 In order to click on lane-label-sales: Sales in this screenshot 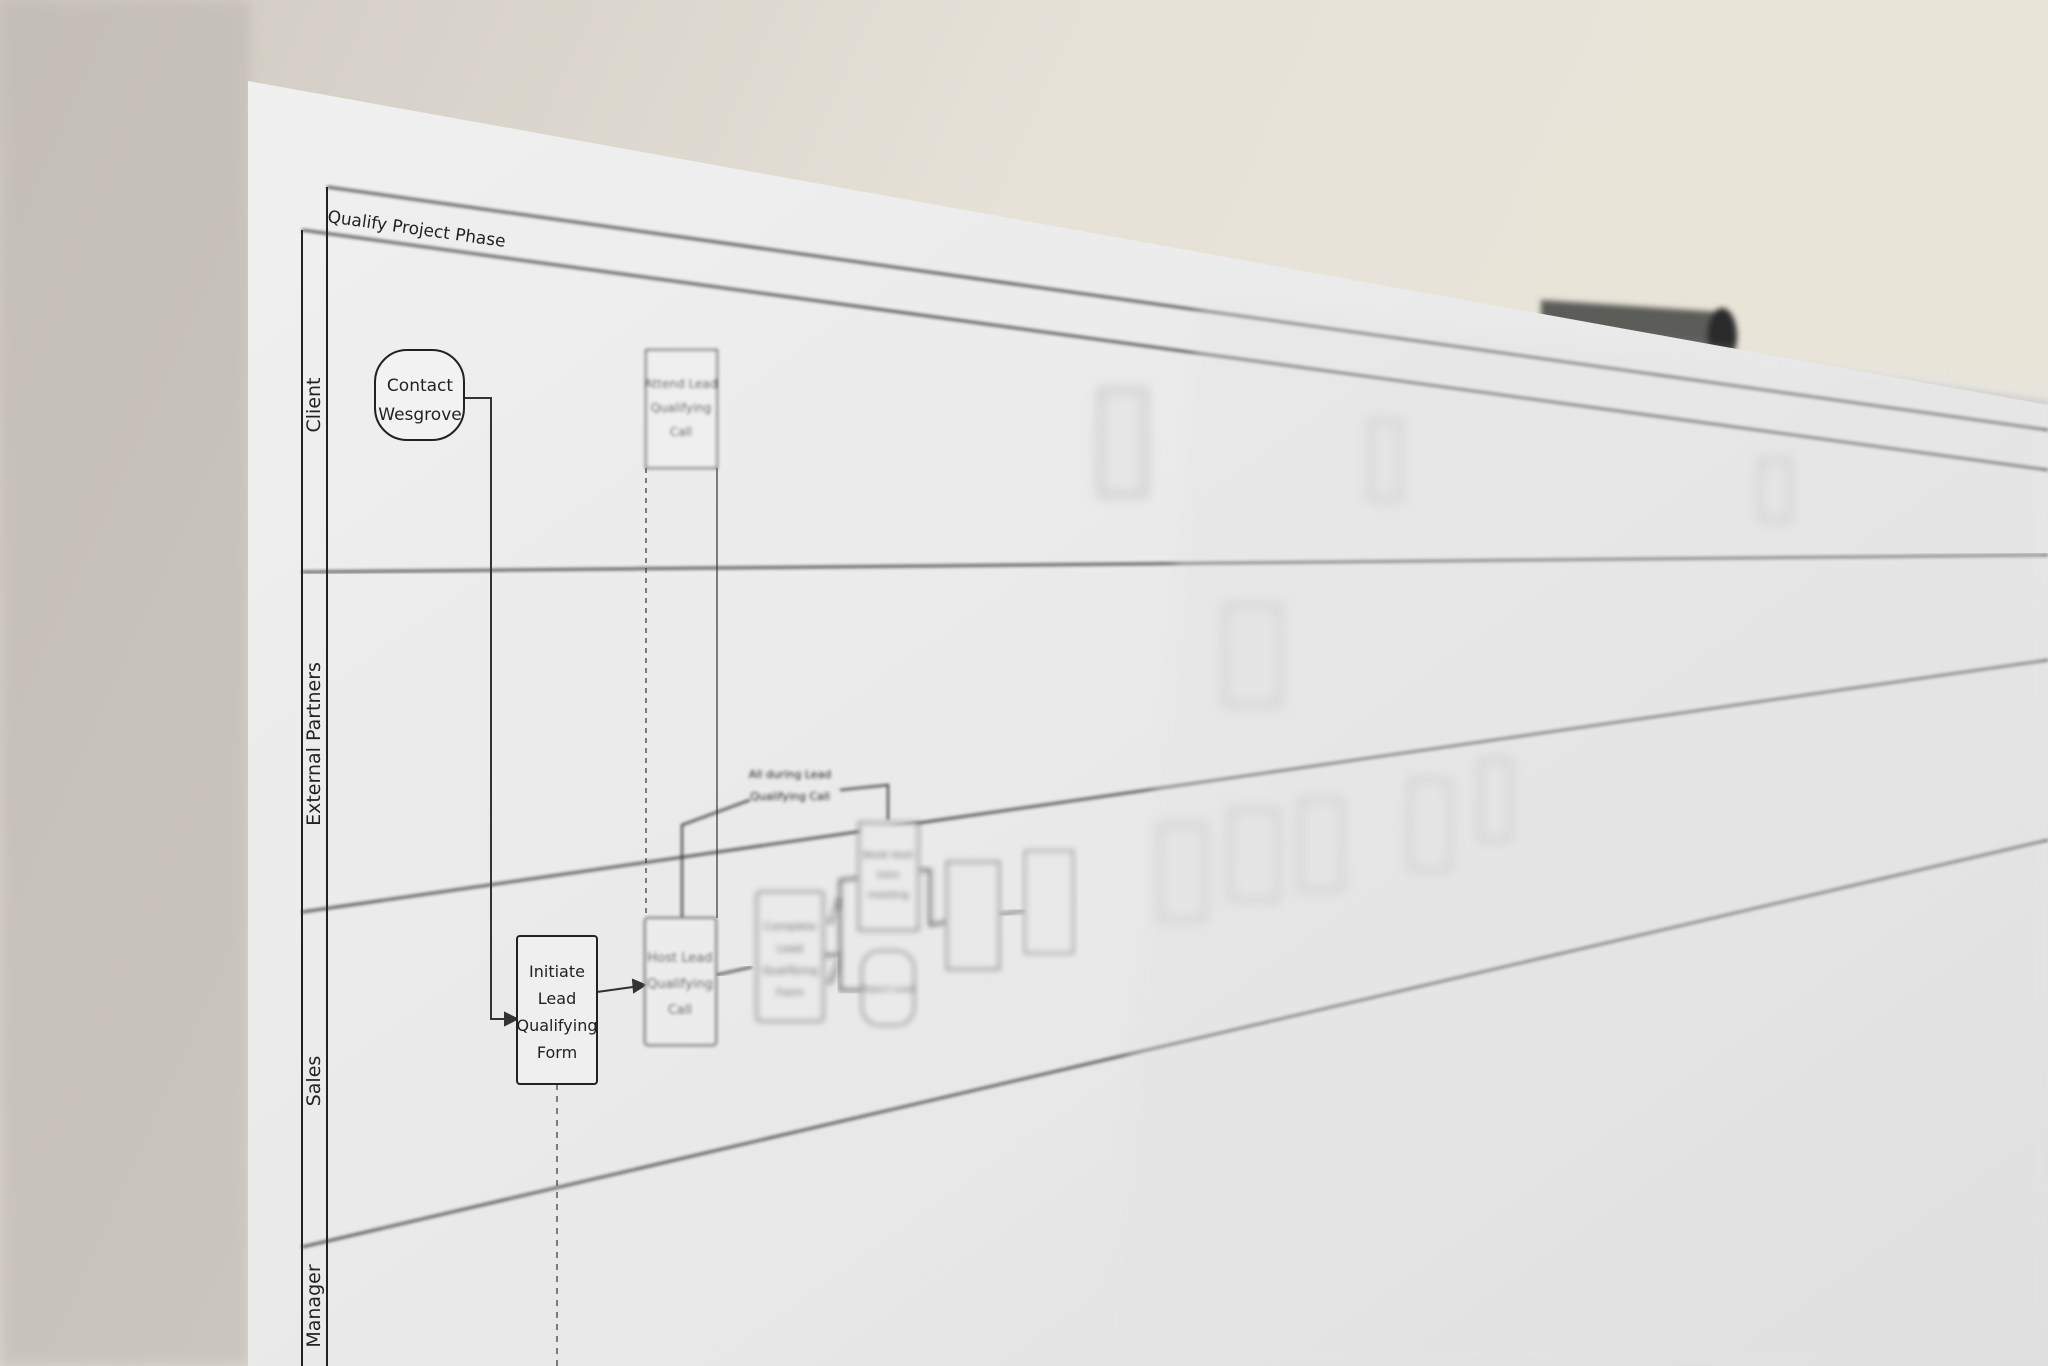, I will do `click(314, 1081)`.